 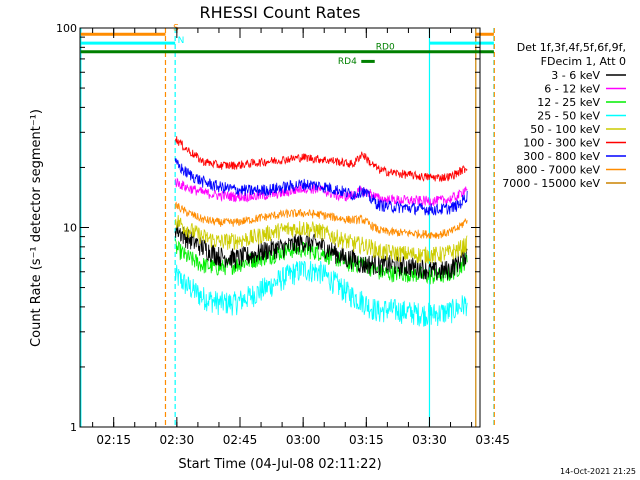 What do you see at coordinates (575, 75) in the screenshot?
I see `legend-entry-label: 3 - 6 keV` at bounding box center [575, 75].